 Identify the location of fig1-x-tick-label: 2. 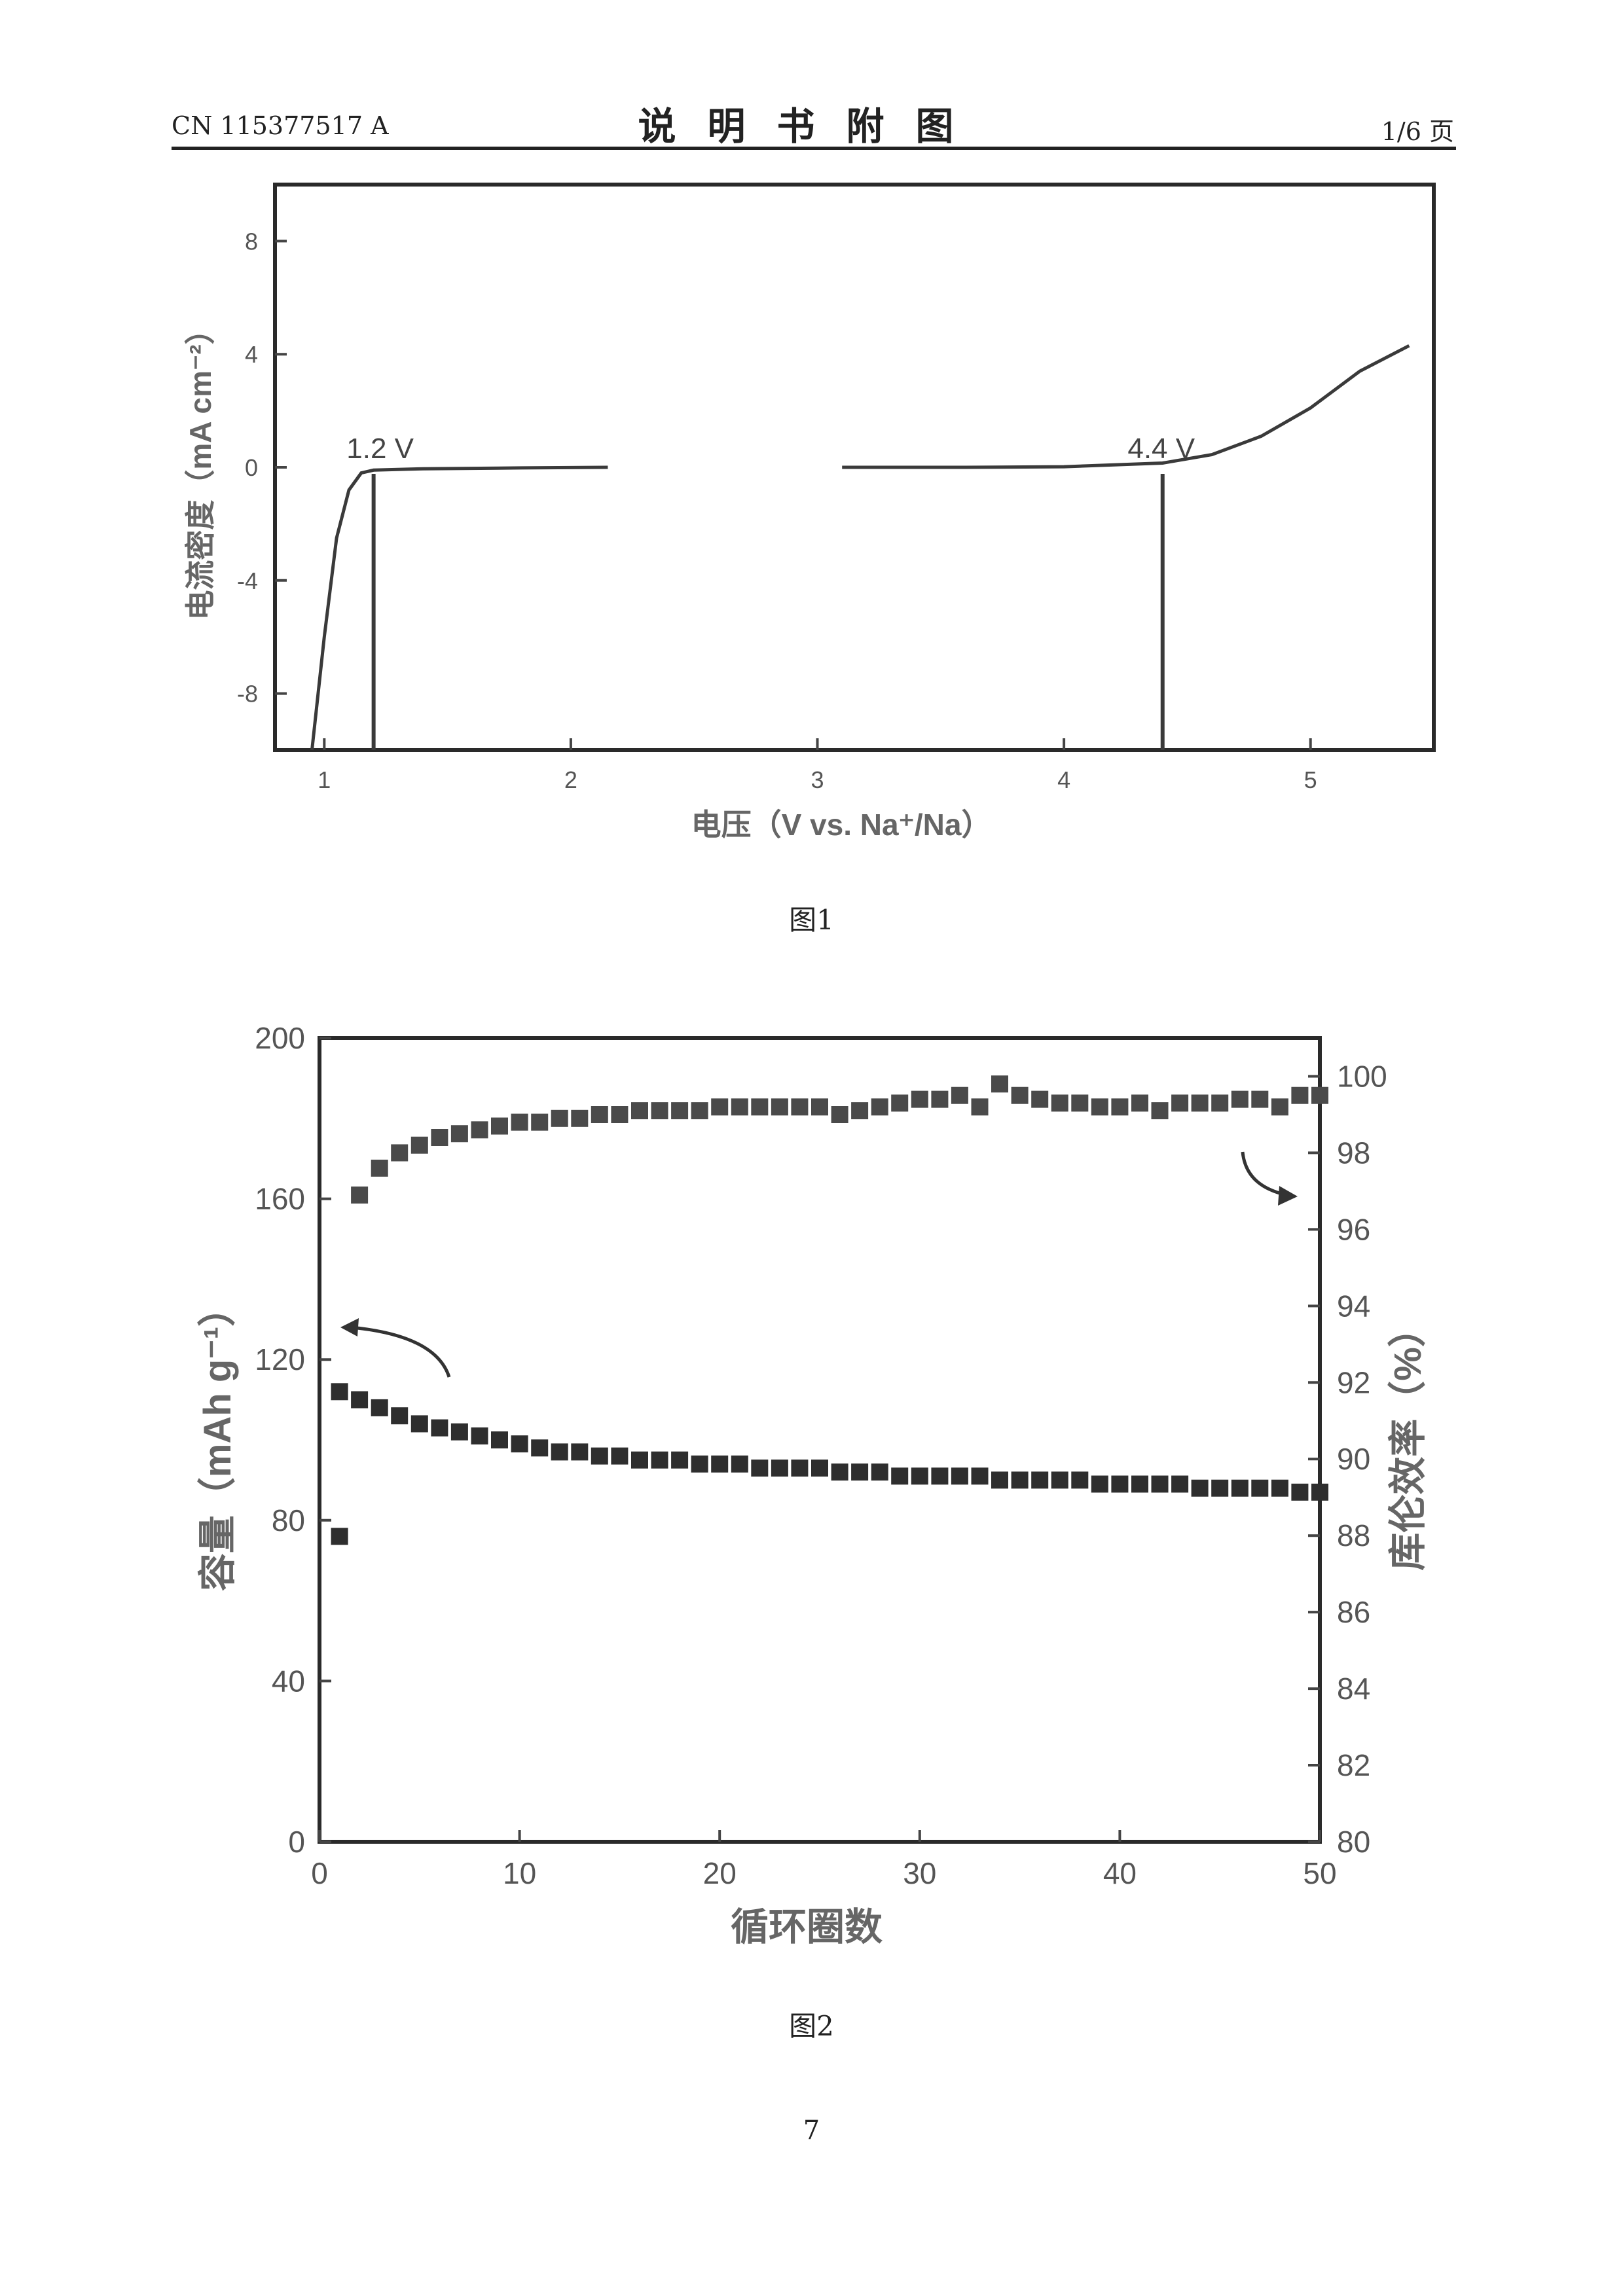
(570, 779).